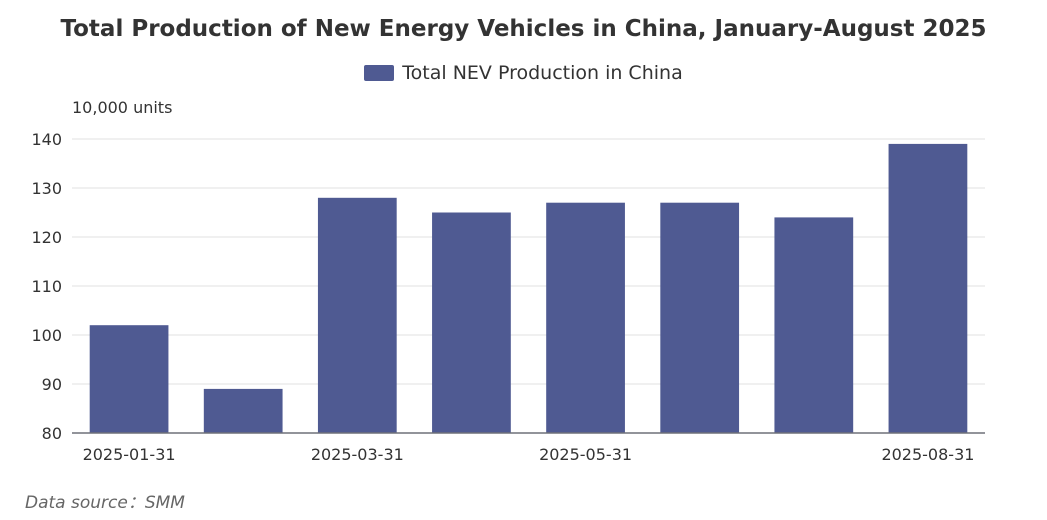  Describe the element at coordinates (46, 188) in the screenshot. I see `y-tick-label: 130` at that location.